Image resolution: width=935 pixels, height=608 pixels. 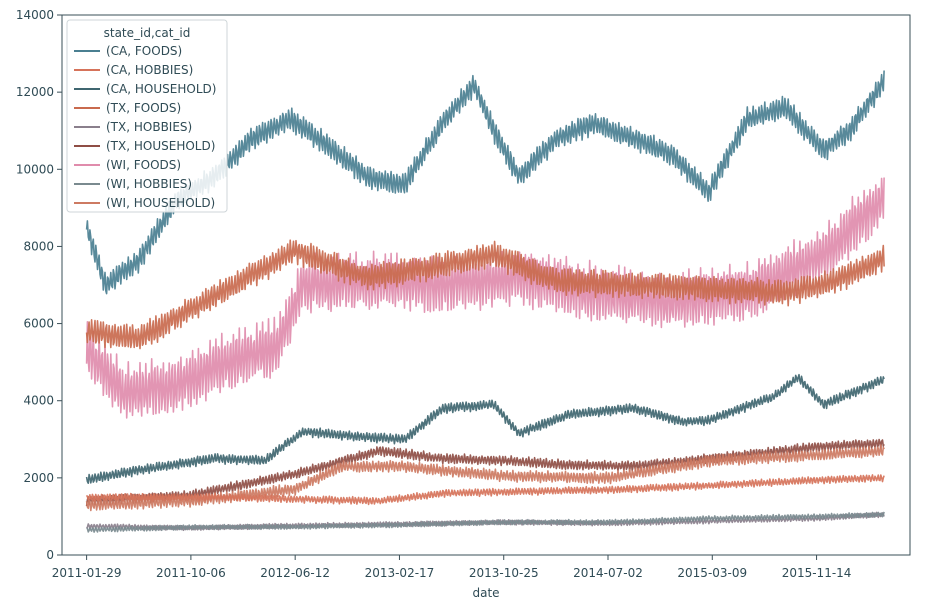 I want to click on legend-title: state_id,cat_id, so click(x=147, y=33).